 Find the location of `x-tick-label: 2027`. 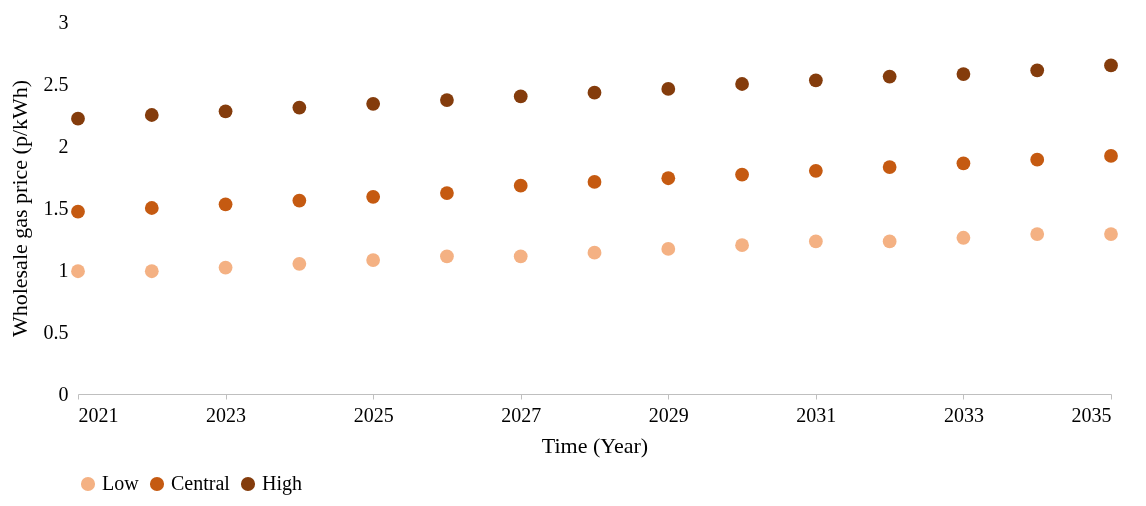

x-tick-label: 2027 is located at coordinates (521, 414).